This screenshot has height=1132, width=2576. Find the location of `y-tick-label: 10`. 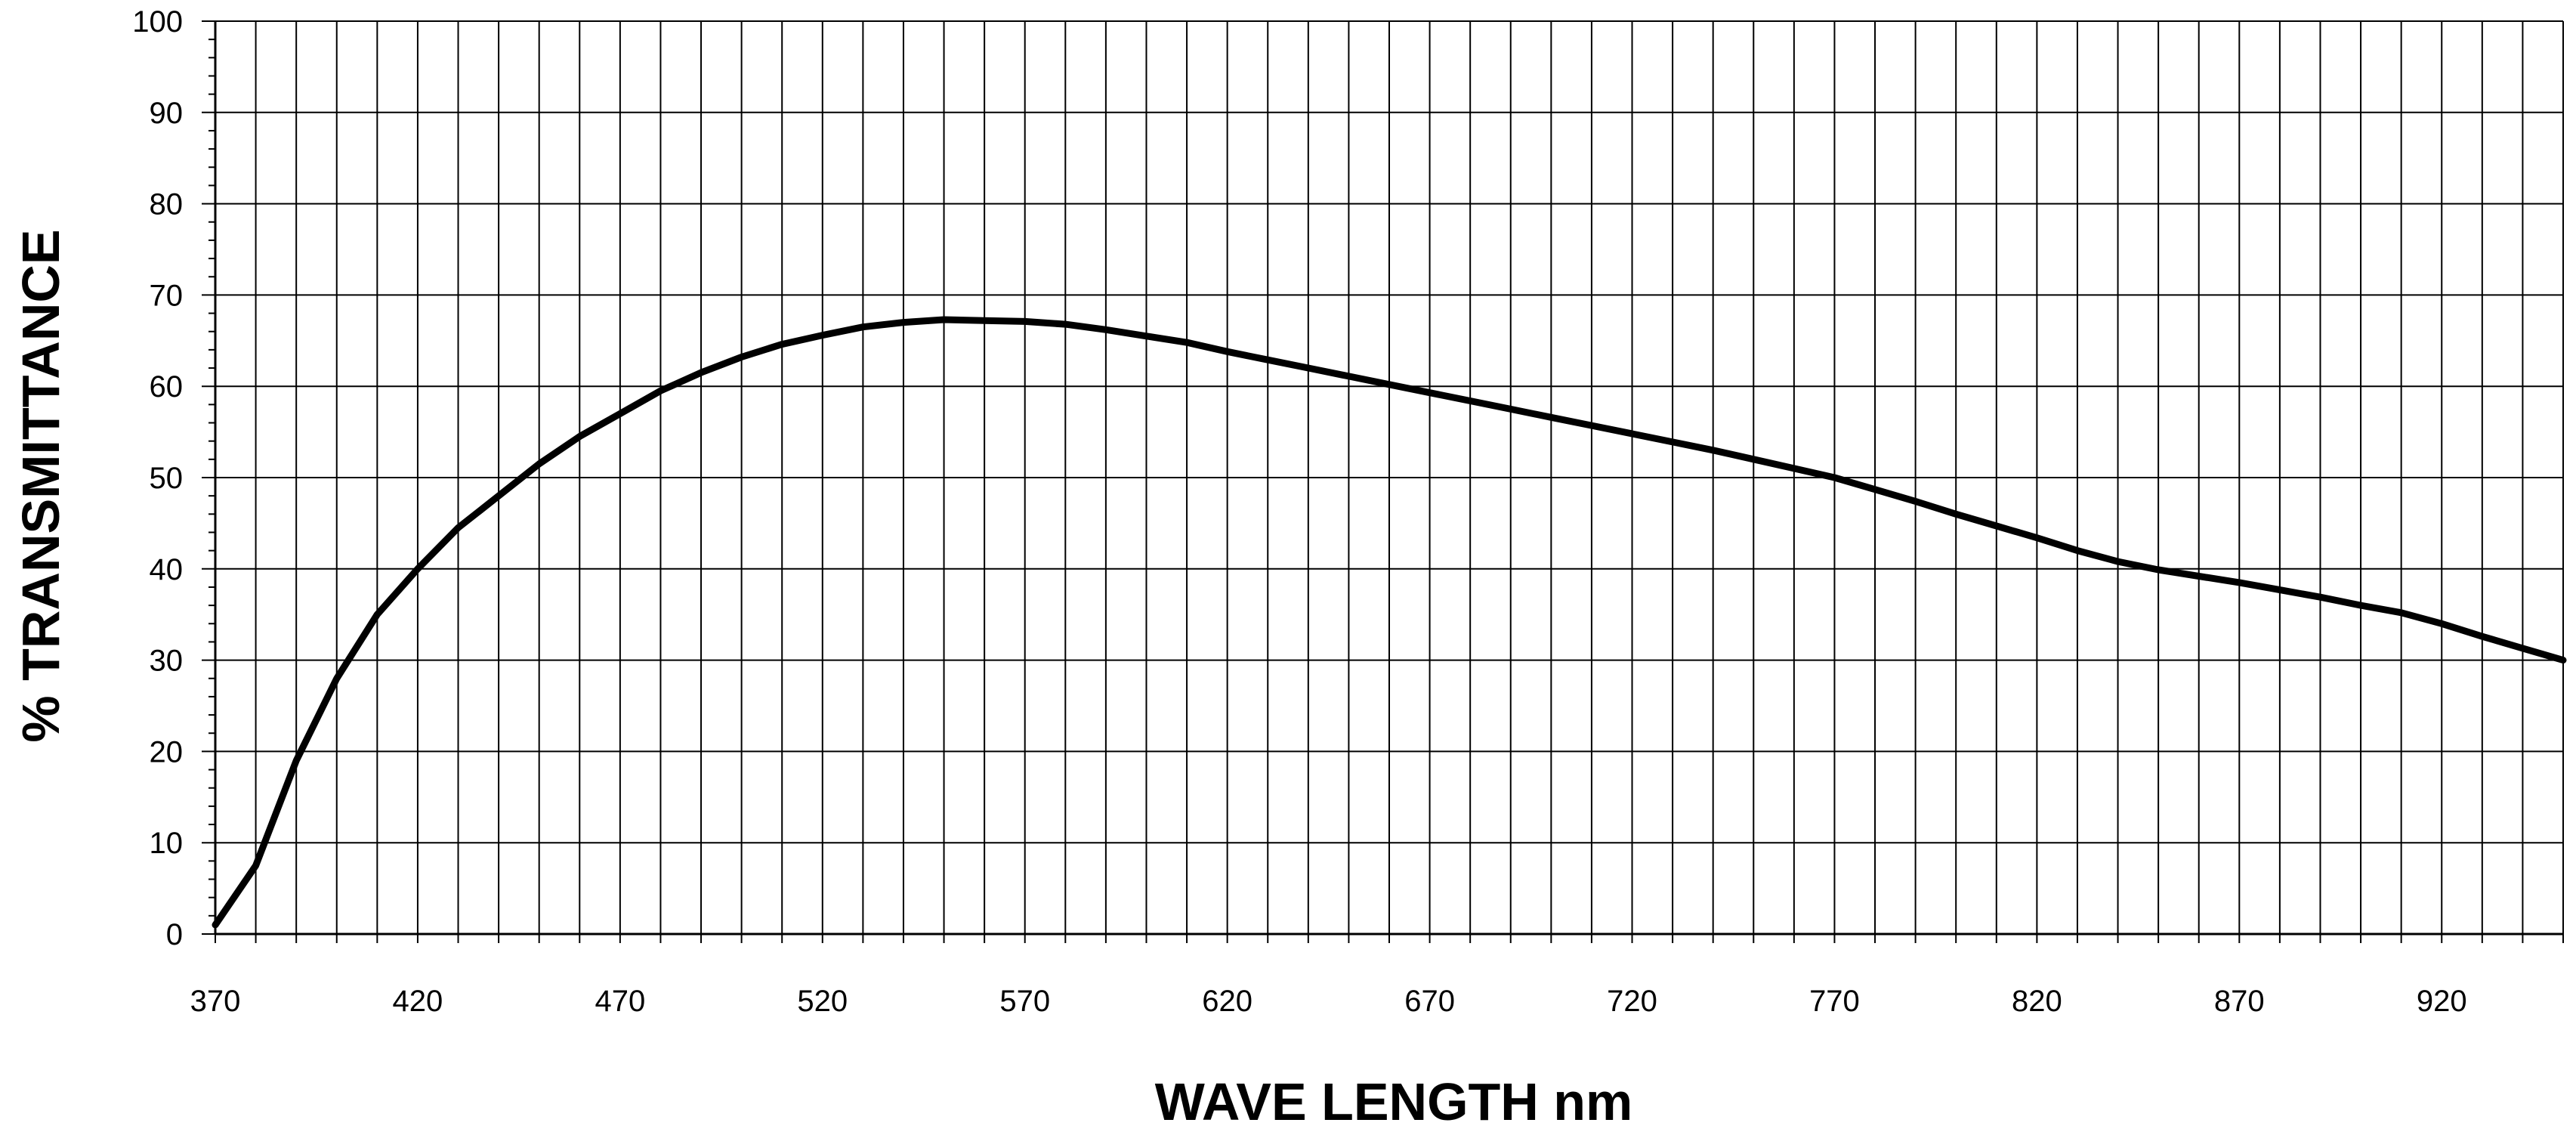

y-tick-label: 10 is located at coordinates (167, 844).